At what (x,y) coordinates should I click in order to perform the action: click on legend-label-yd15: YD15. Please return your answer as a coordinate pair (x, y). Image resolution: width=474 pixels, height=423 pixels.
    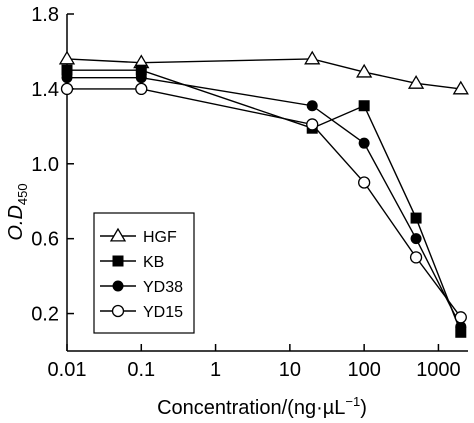
    Looking at the image, I should click on (163, 312).